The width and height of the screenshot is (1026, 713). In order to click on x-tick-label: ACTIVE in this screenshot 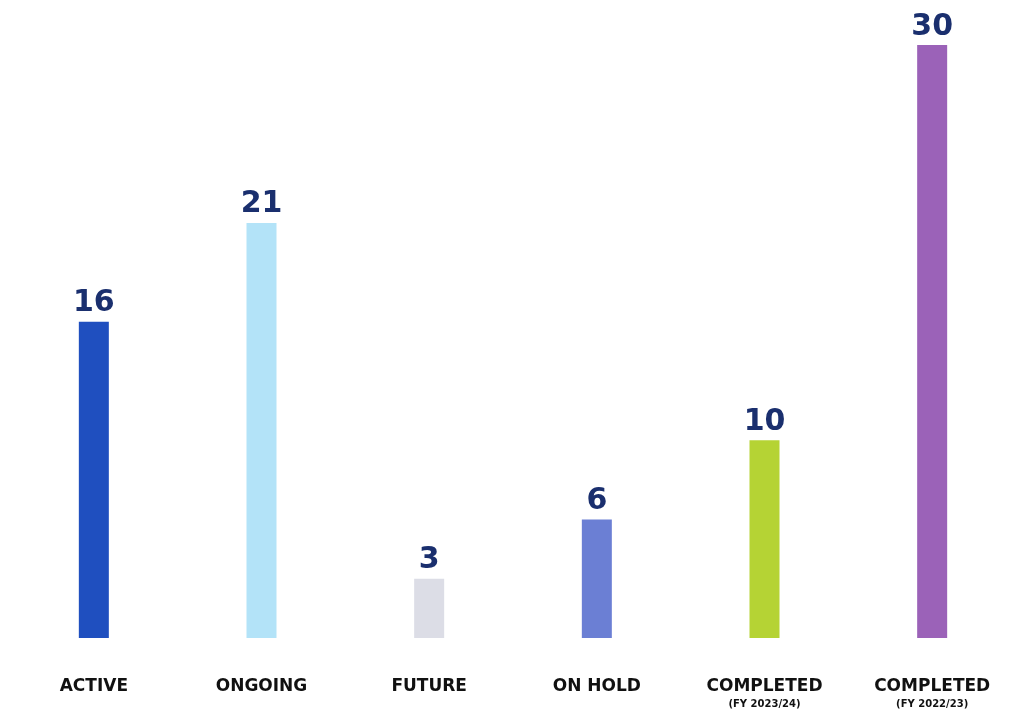, I will do `click(93, 685)`.